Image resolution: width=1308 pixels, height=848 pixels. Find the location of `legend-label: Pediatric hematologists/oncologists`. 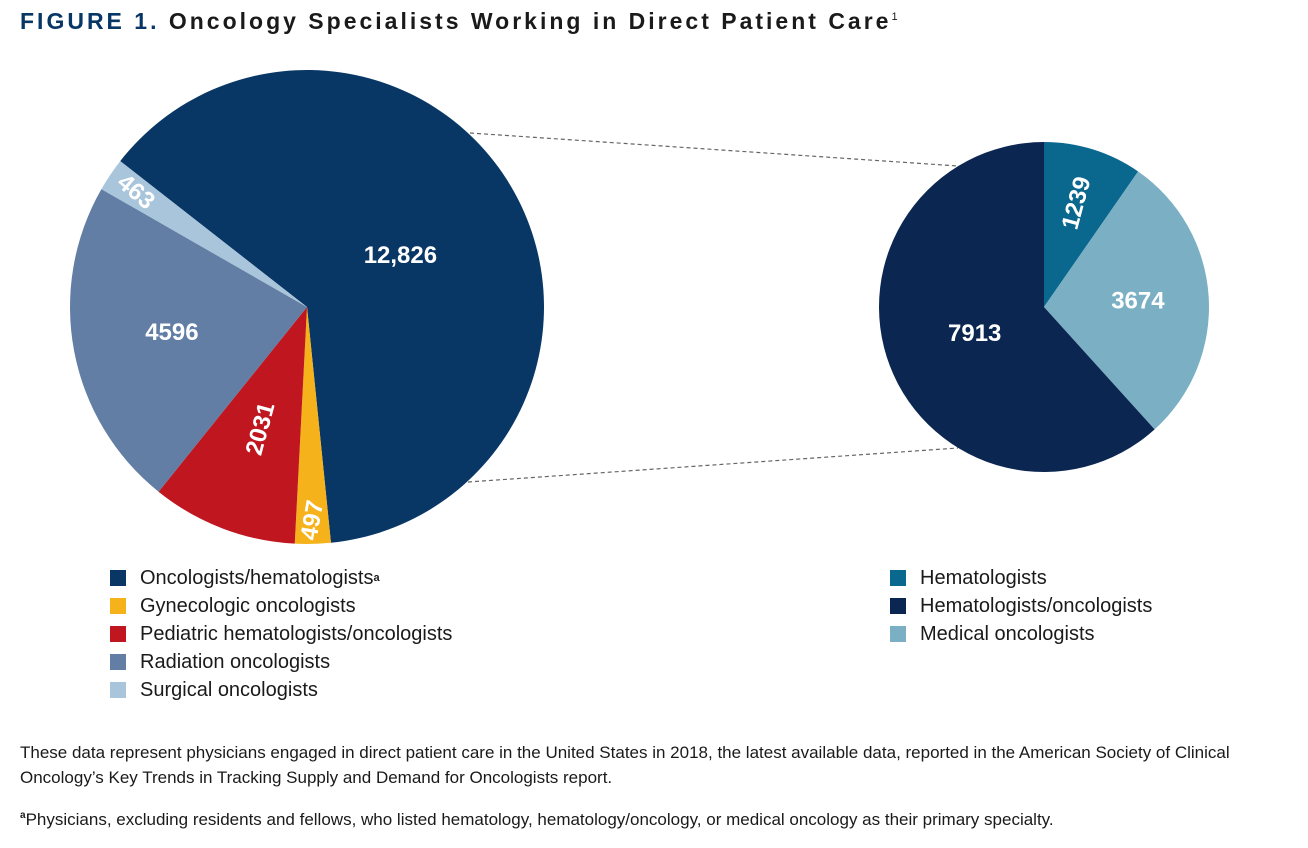

legend-label: Pediatric hematologists/oncologists is located at coordinates (296, 633).